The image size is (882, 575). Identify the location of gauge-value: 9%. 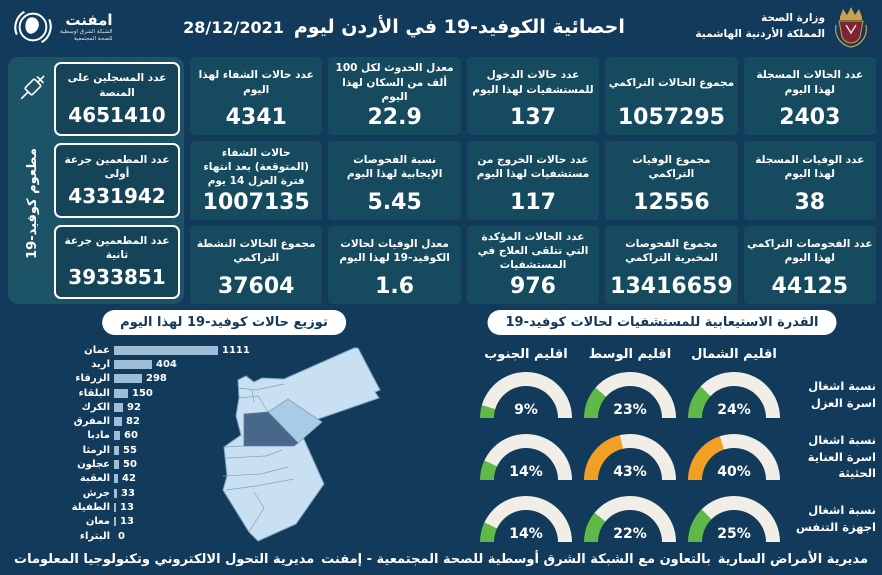
(526, 410).